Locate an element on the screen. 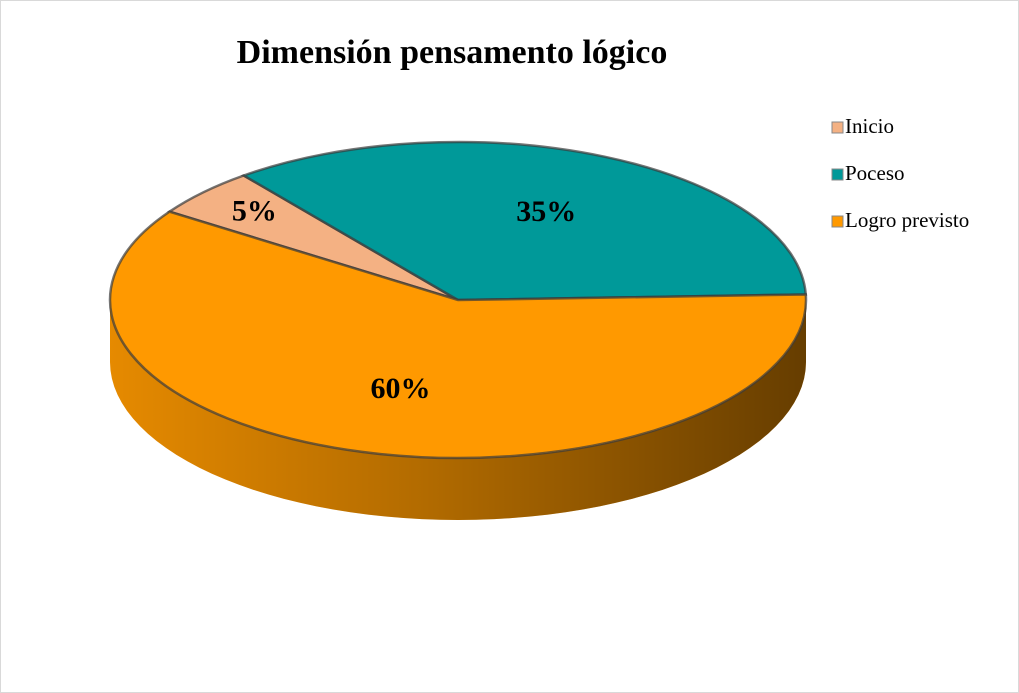  legend-label: Poceso is located at coordinates (875, 173).